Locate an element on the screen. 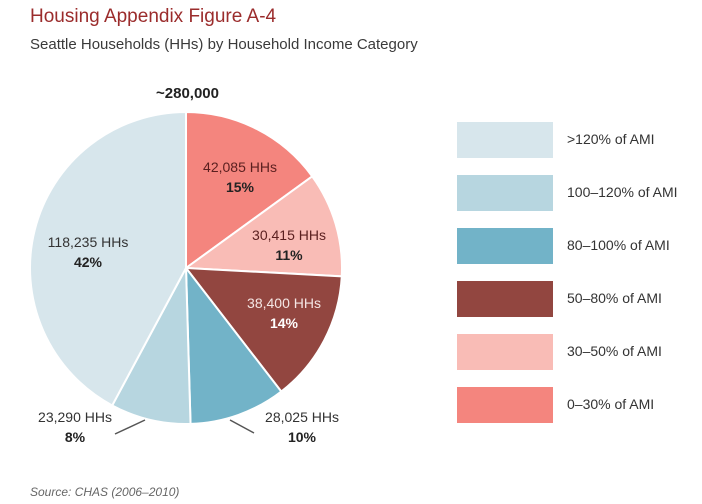  slice-percent-label: 8% is located at coordinates (75, 437).